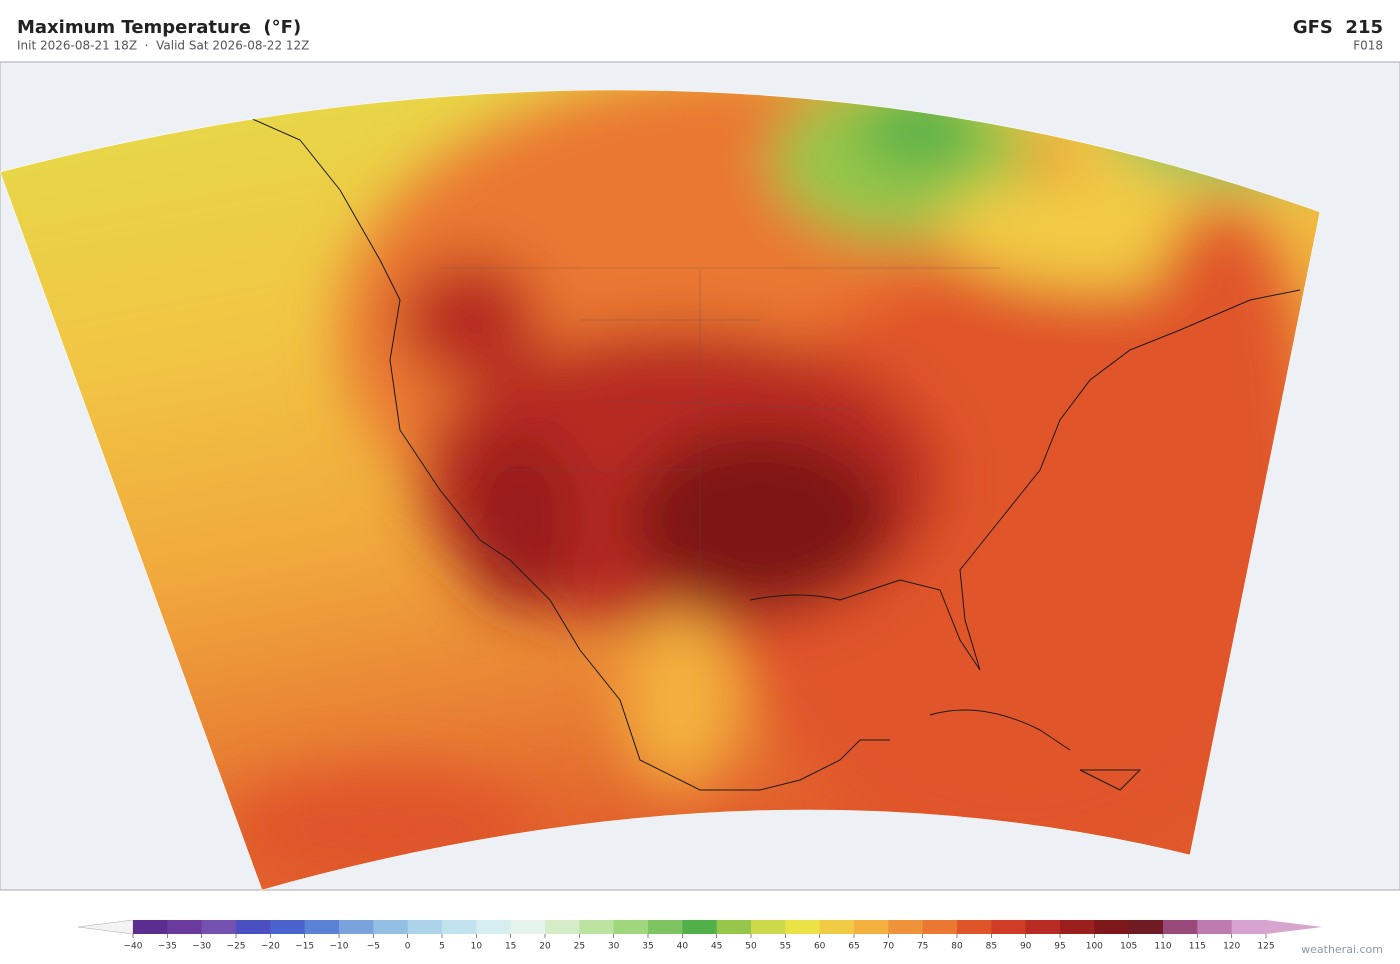 The height and width of the screenshot is (964, 1400). I want to click on colorbar-tick-label: −15, so click(304, 947).